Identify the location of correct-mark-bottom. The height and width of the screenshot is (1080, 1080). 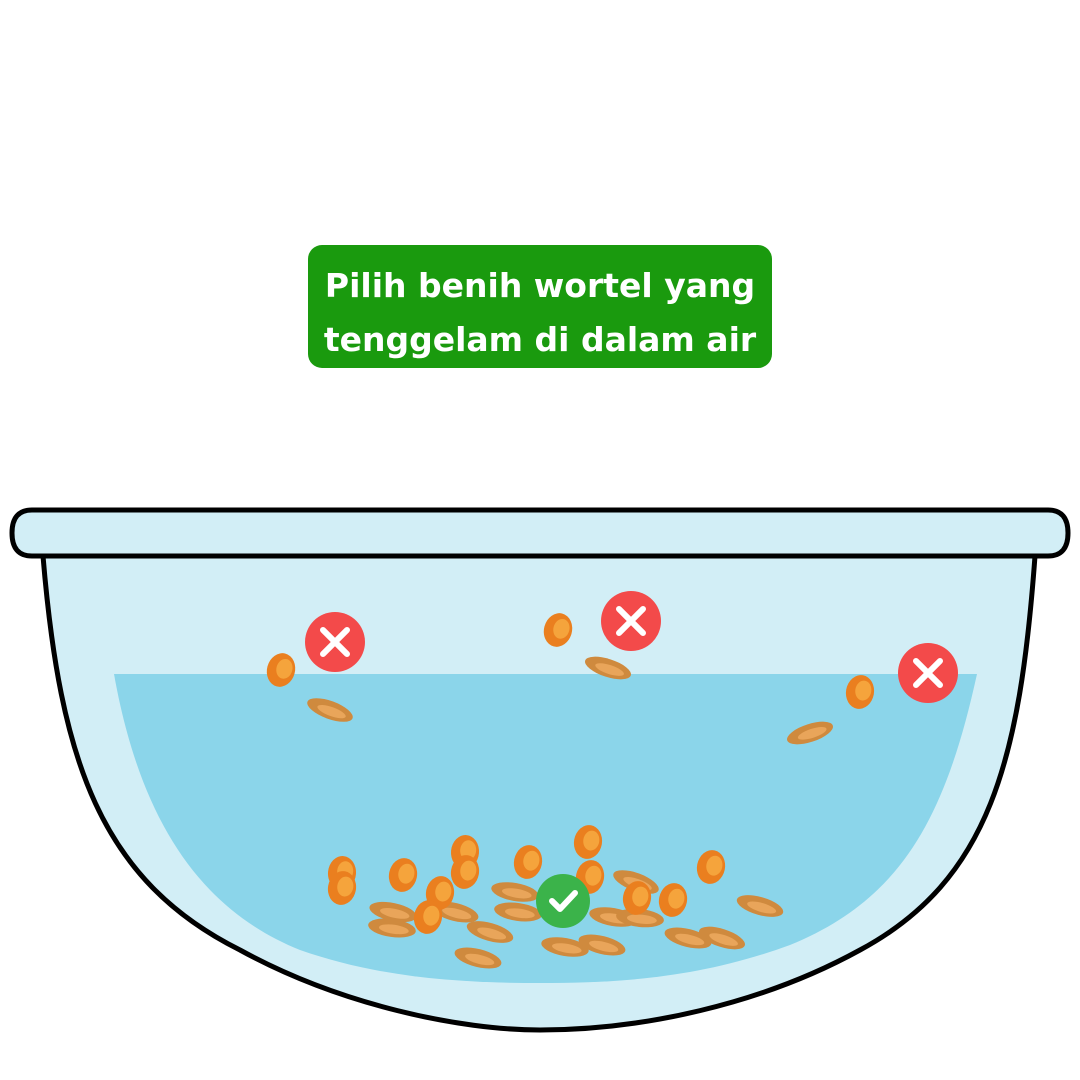
(563, 901).